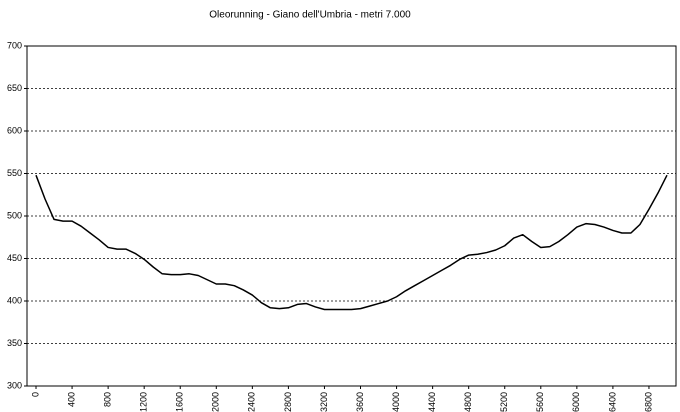 The width and height of the screenshot is (680, 412). Describe the element at coordinates (71, 399) in the screenshot. I see `x-tick-label: 400` at that location.